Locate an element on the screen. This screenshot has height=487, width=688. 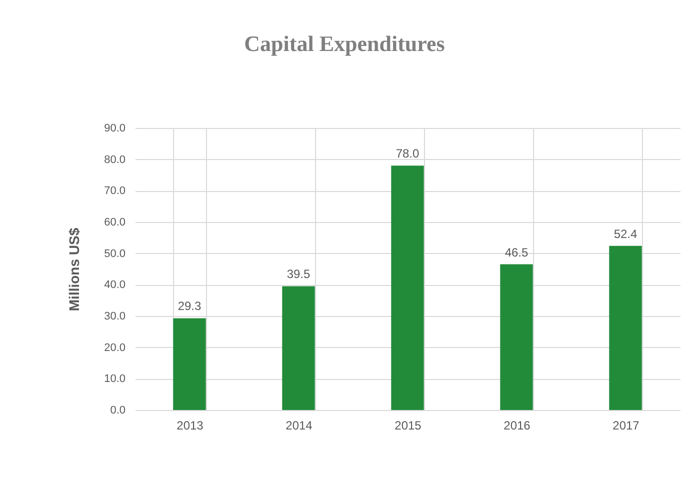
x-tick-label: 2013 is located at coordinates (190, 425).